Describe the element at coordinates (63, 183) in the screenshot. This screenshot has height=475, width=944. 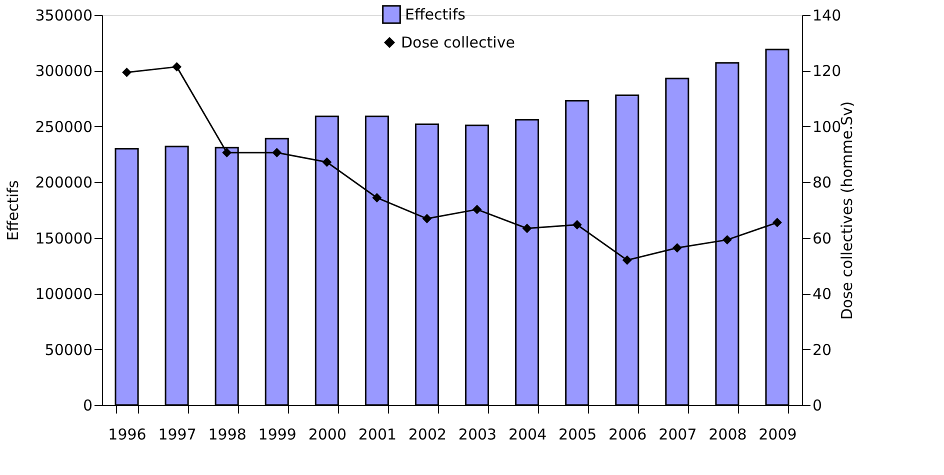
I see `y-tick-label: 200000` at that location.